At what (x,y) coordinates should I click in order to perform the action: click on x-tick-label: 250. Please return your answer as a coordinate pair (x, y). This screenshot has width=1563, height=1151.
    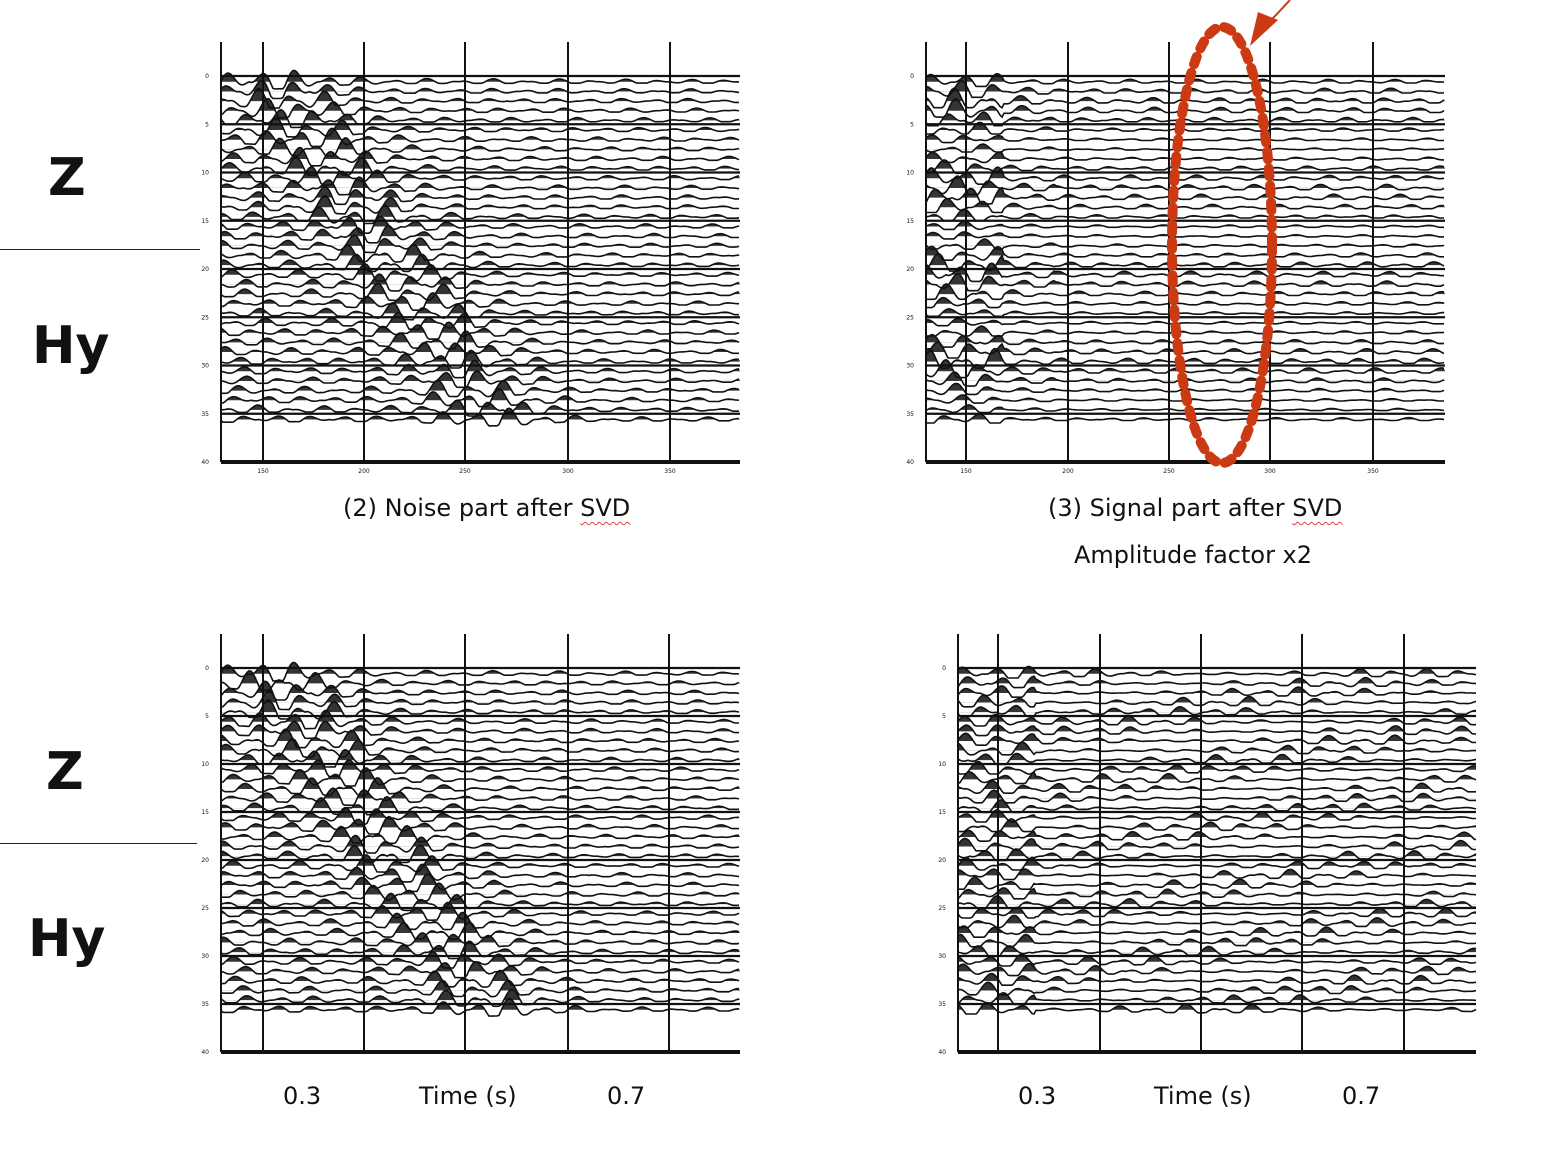
    Looking at the image, I should click on (465, 471).